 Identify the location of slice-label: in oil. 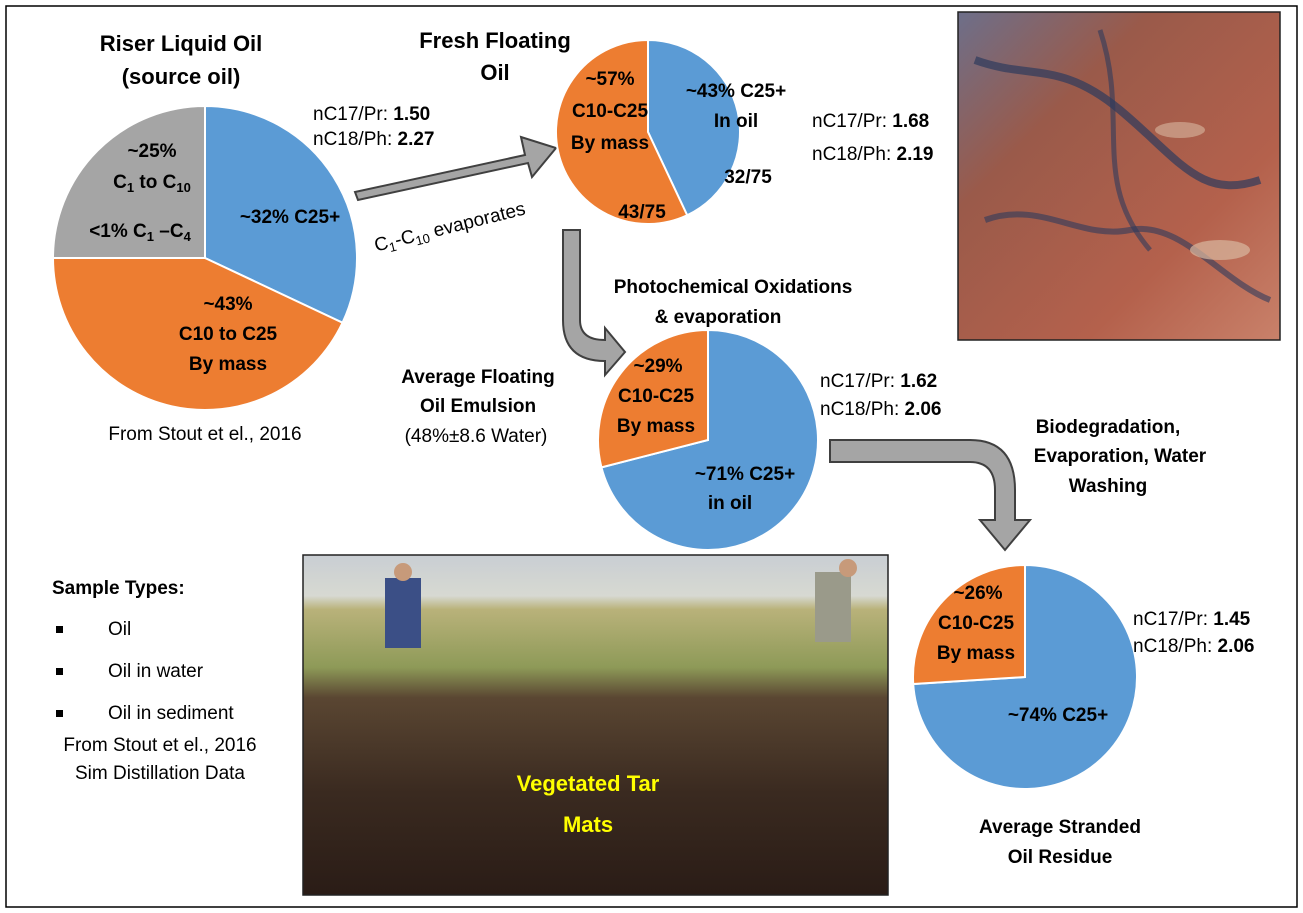
(730, 503).